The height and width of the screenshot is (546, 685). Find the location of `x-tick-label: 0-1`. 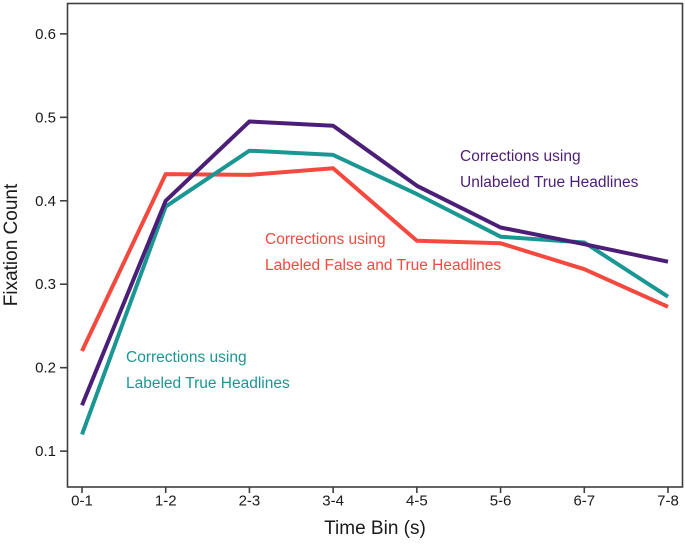

x-tick-label: 0-1 is located at coordinates (82, 501).